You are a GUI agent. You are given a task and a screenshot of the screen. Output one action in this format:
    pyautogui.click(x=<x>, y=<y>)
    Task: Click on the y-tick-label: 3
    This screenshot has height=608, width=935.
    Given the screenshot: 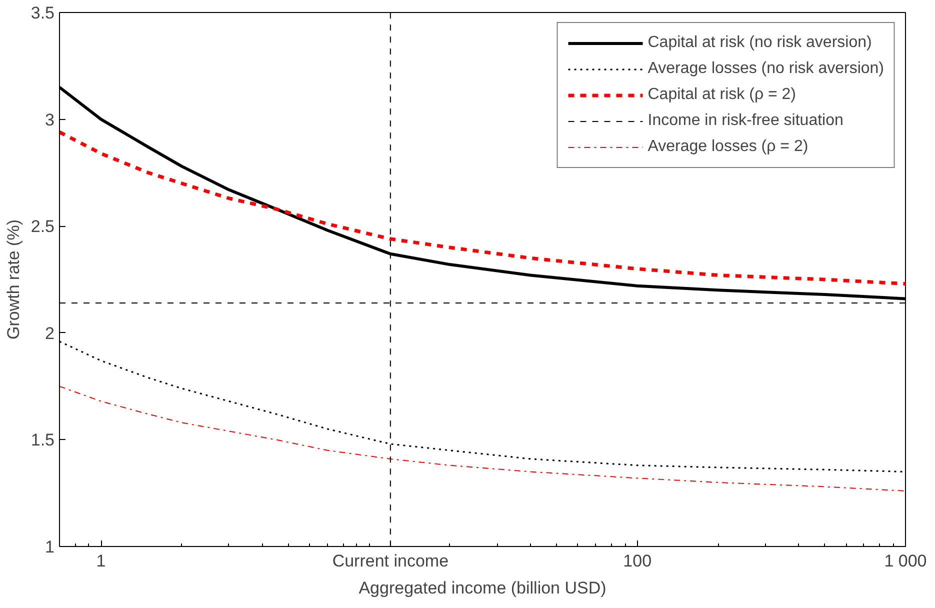 What is the action you would take?
    pyautogui.click(x=50, y=120)
    